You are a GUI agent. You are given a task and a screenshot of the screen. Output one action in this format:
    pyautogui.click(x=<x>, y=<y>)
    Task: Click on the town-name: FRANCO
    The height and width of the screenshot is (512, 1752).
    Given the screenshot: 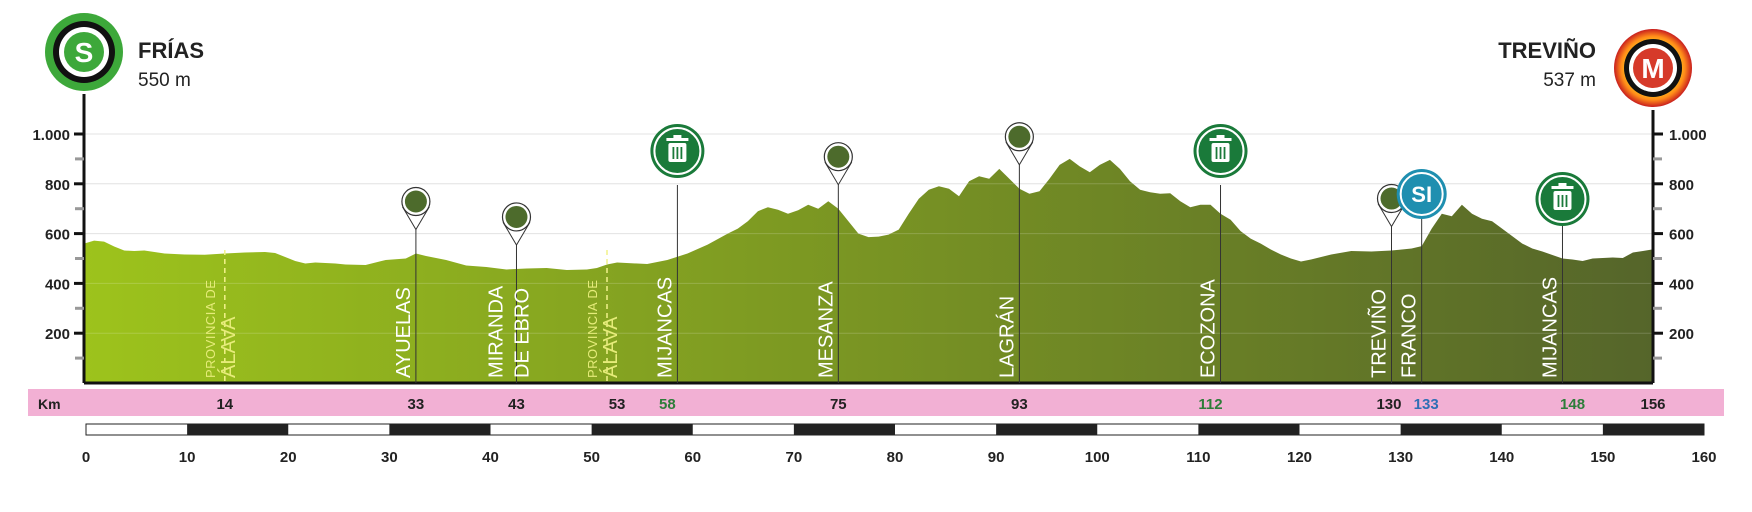 What is the action you would take?
    pyautogui.click(x=1410, y=336)
    